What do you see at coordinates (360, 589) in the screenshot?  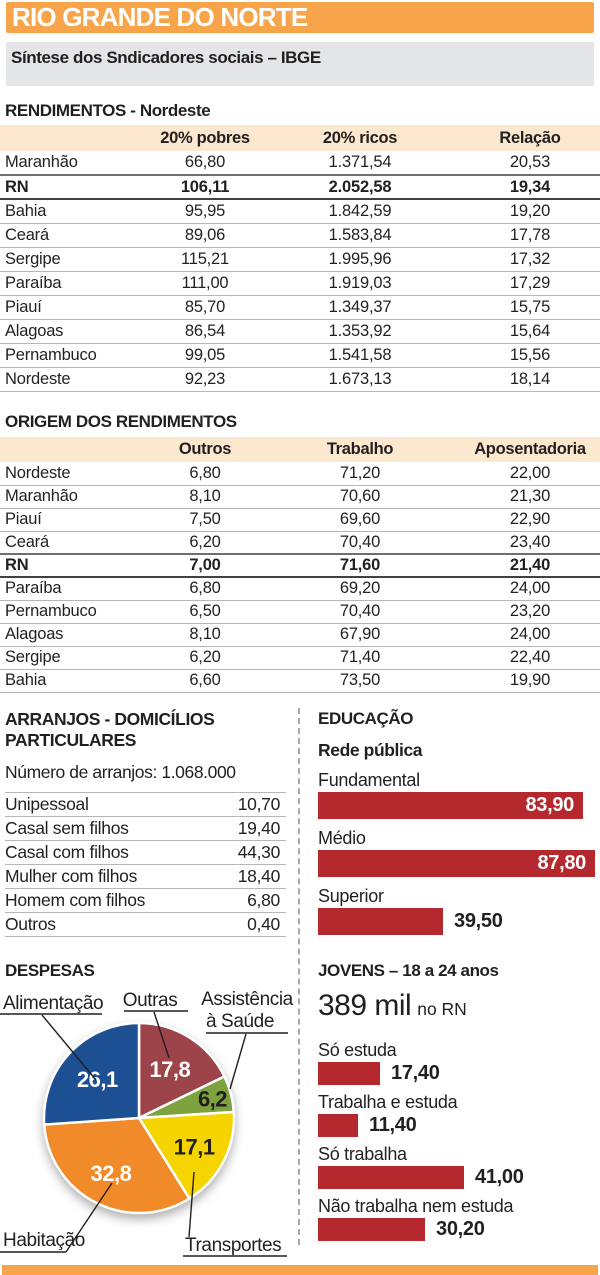 I see `cell-value: 69,20` at bounding box center [360, 589].